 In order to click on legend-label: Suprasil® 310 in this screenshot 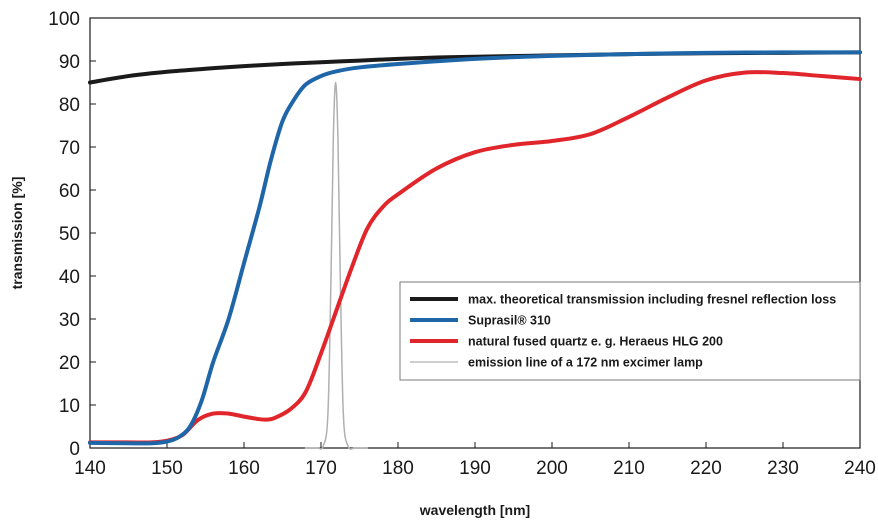, I will do `click(509, 321)`.